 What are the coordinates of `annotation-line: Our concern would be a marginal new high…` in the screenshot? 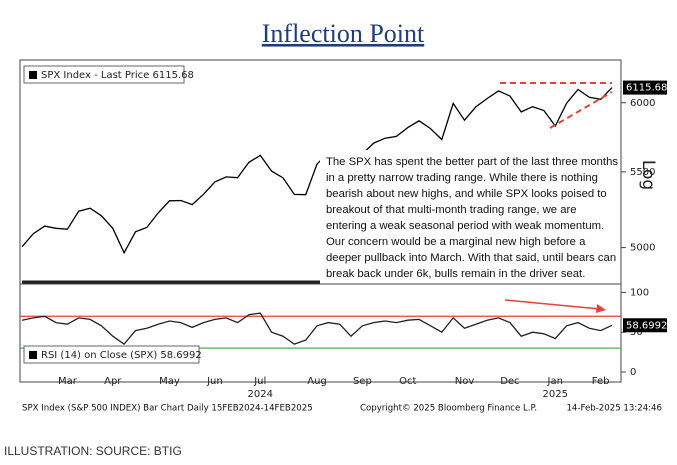 It's located at (456, 242).